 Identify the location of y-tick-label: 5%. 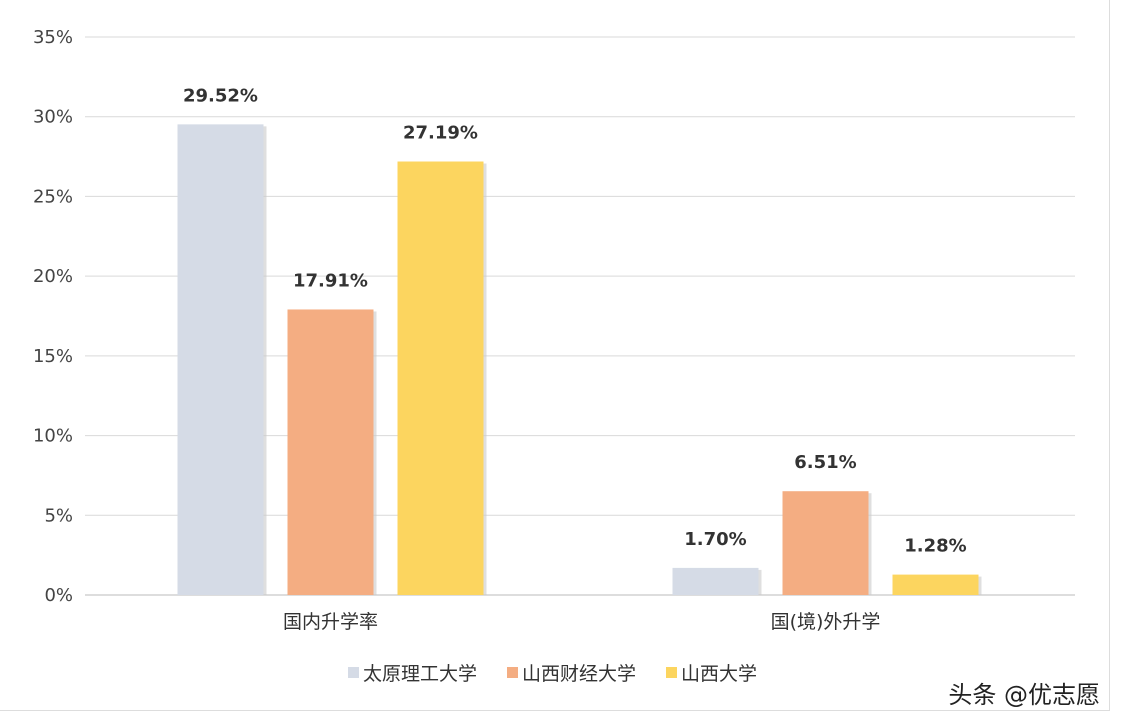
(58, 515).